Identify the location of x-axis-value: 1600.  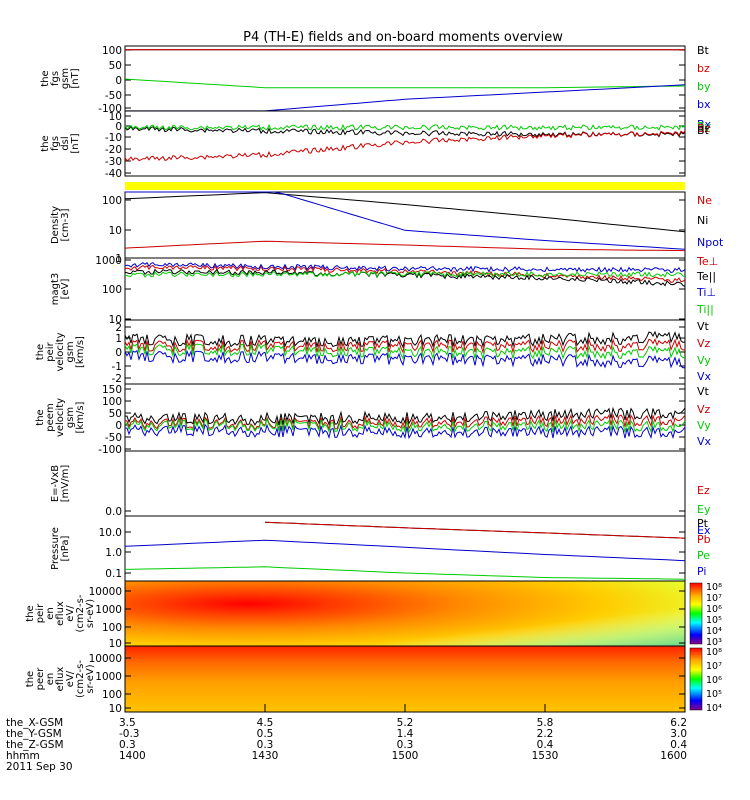
(673, 756).